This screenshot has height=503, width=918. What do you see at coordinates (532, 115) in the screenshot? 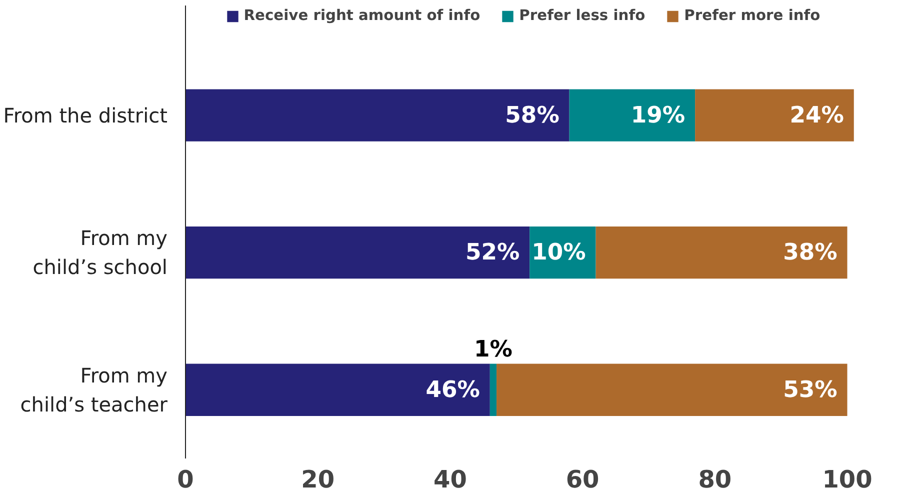
I see `data-label: 58%` at bounding box center [532, 115].